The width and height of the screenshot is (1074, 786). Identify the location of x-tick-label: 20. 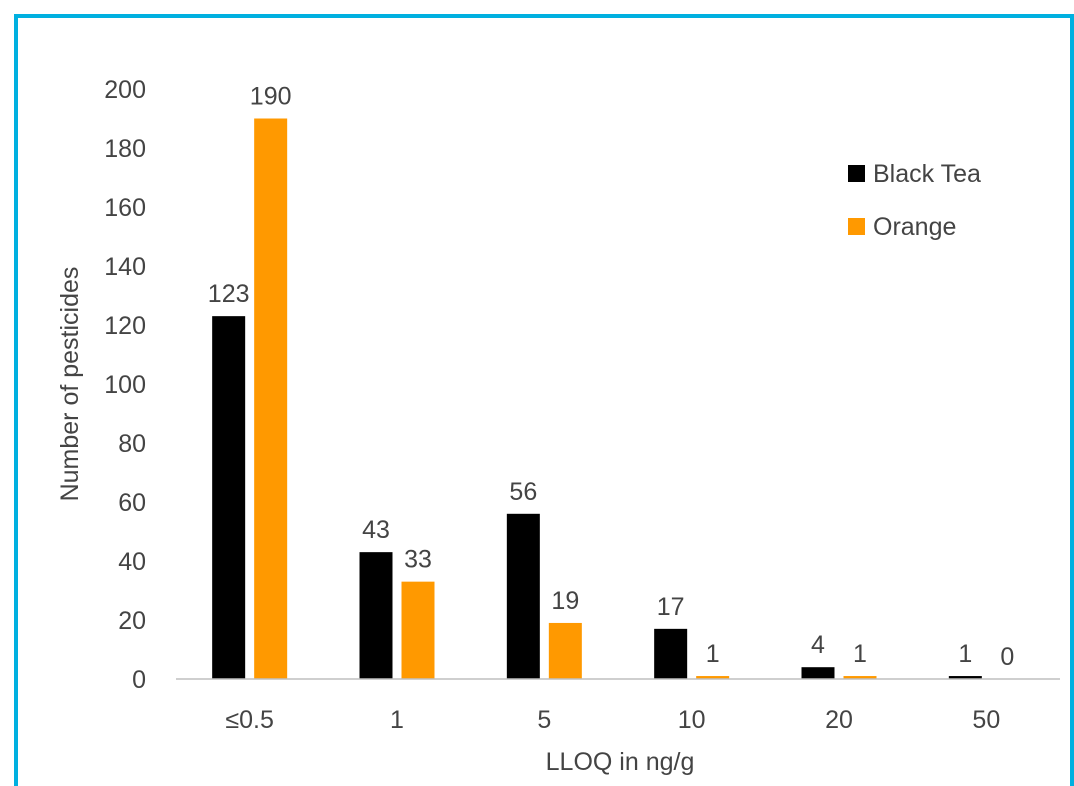
(839, 720).